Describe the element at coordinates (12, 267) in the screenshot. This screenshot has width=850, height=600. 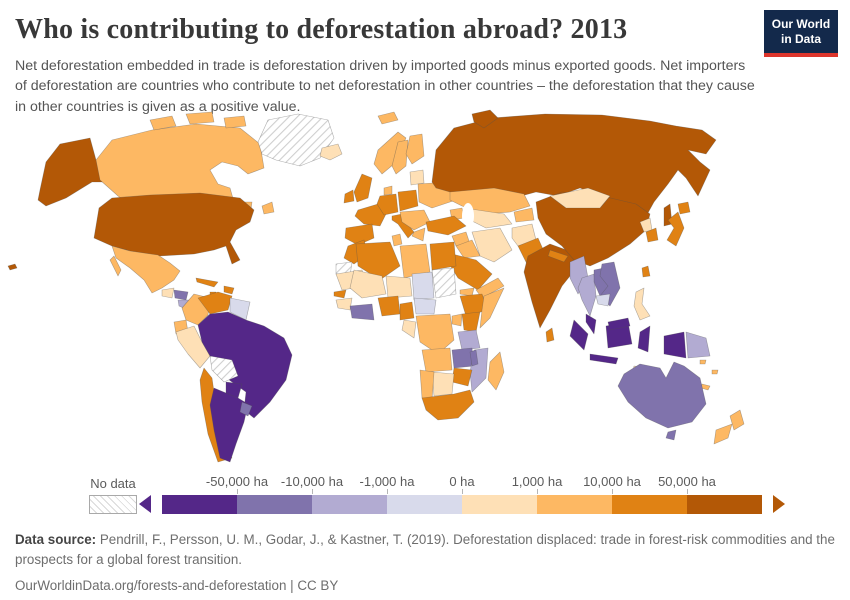
I see `country-usa-hawaii` at that location.